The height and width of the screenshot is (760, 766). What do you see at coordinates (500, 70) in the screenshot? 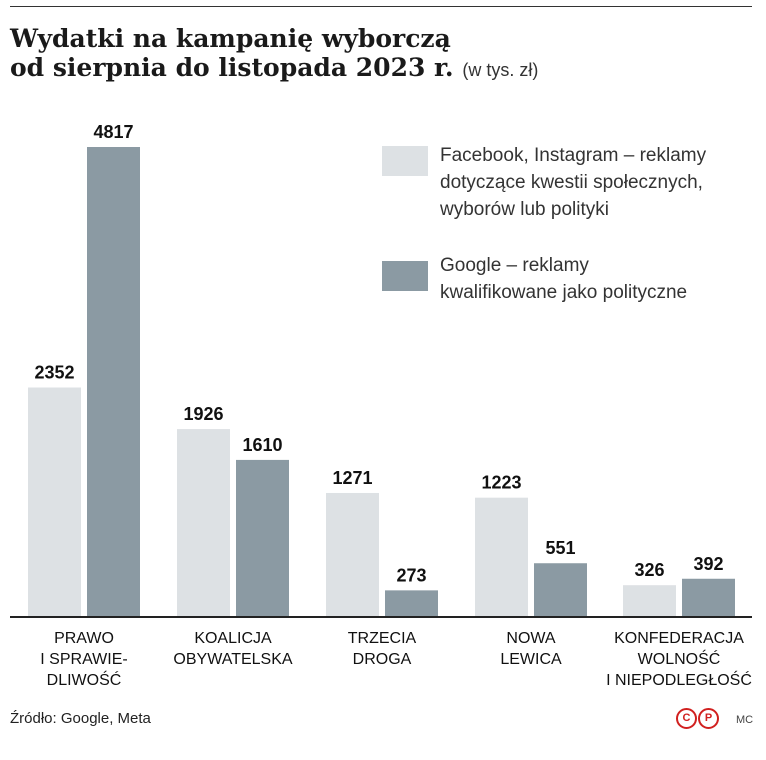
I see `title-unit: (w tys. zł)` at bounding box center [500, 70].